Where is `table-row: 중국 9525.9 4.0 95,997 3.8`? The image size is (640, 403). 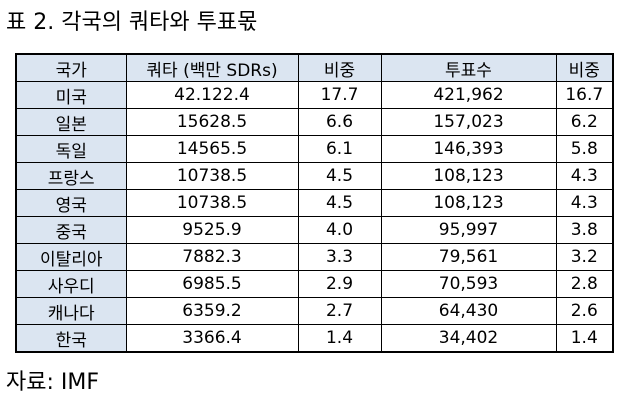
table-row: 중국 9525.9 4.0 95,997 3.8 is located at coordinates (314, 230).